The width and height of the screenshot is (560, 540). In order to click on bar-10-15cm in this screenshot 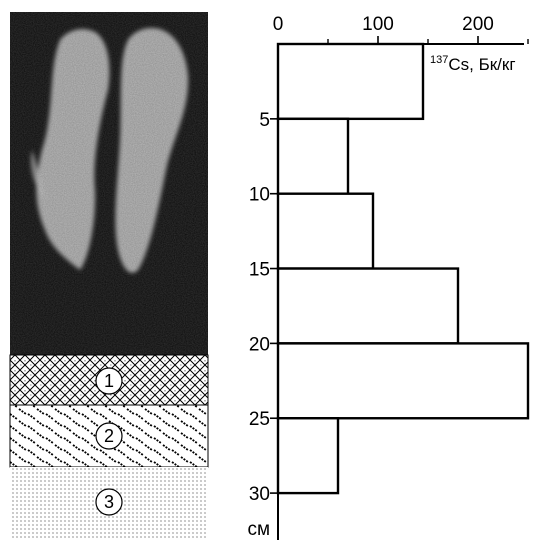, I will do `click(325, 231)`.